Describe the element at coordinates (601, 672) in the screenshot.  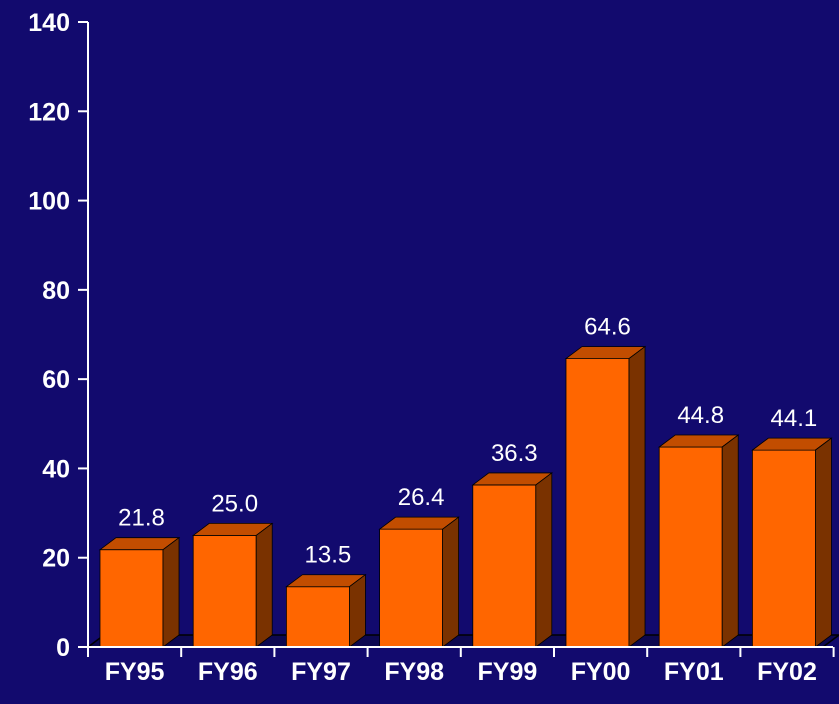
I see `x-category-label: FY00` at that location.